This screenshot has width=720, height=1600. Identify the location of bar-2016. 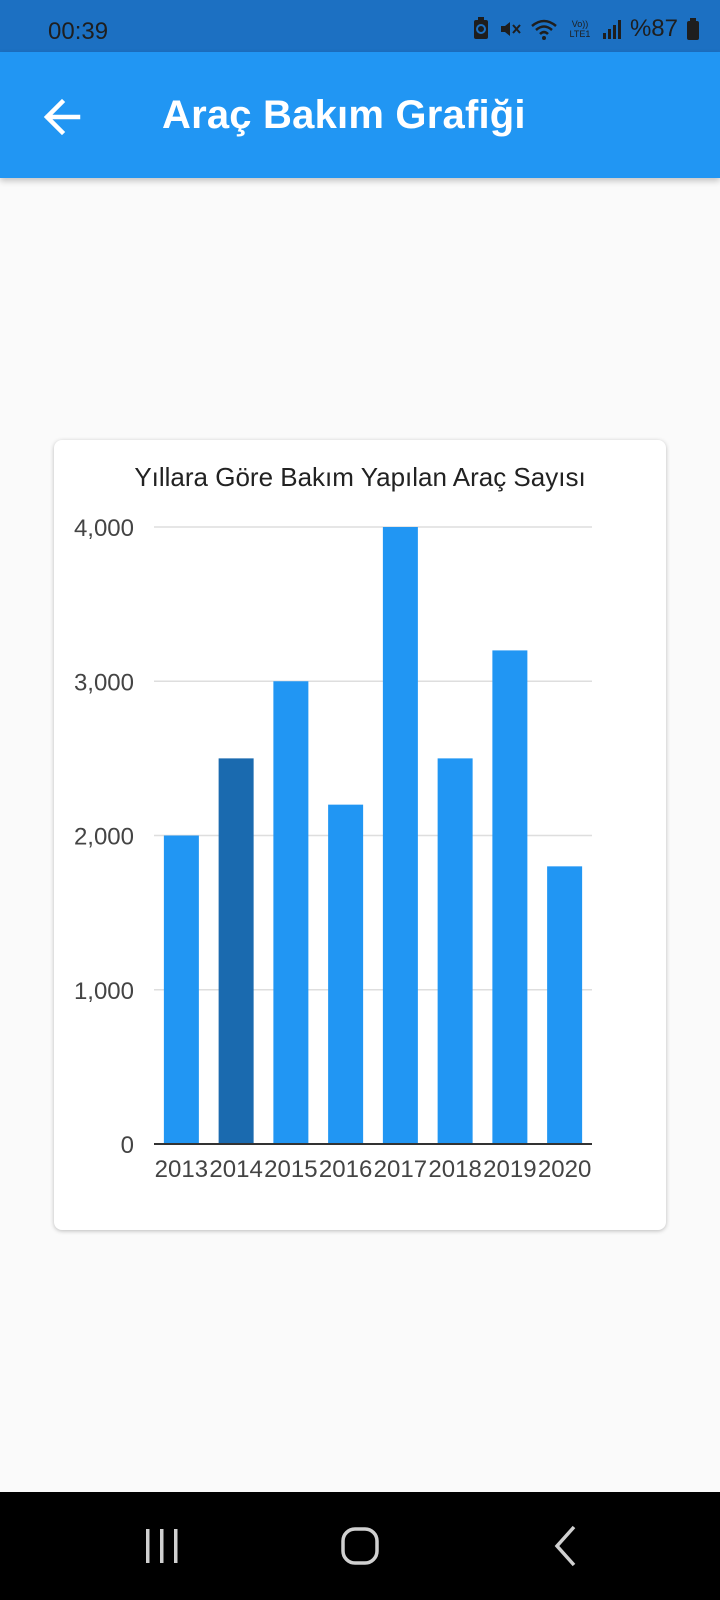
(346, 974).